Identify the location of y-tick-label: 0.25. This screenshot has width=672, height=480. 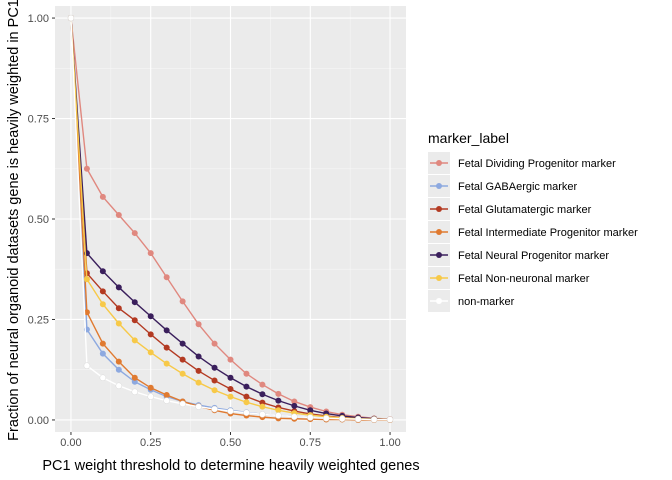
(38, 320).